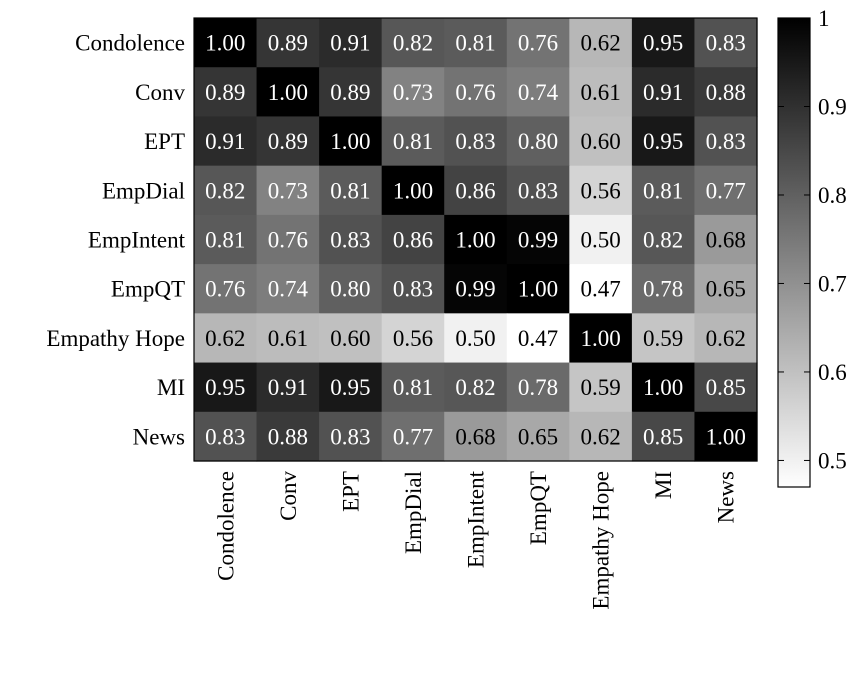 This screenshot has width=867, height=675. What do you see at coordinates (115, 338) in the screenshot?
I see `row-label-empathy-hope: Empathy Hope` at bounding box center [115, 338].